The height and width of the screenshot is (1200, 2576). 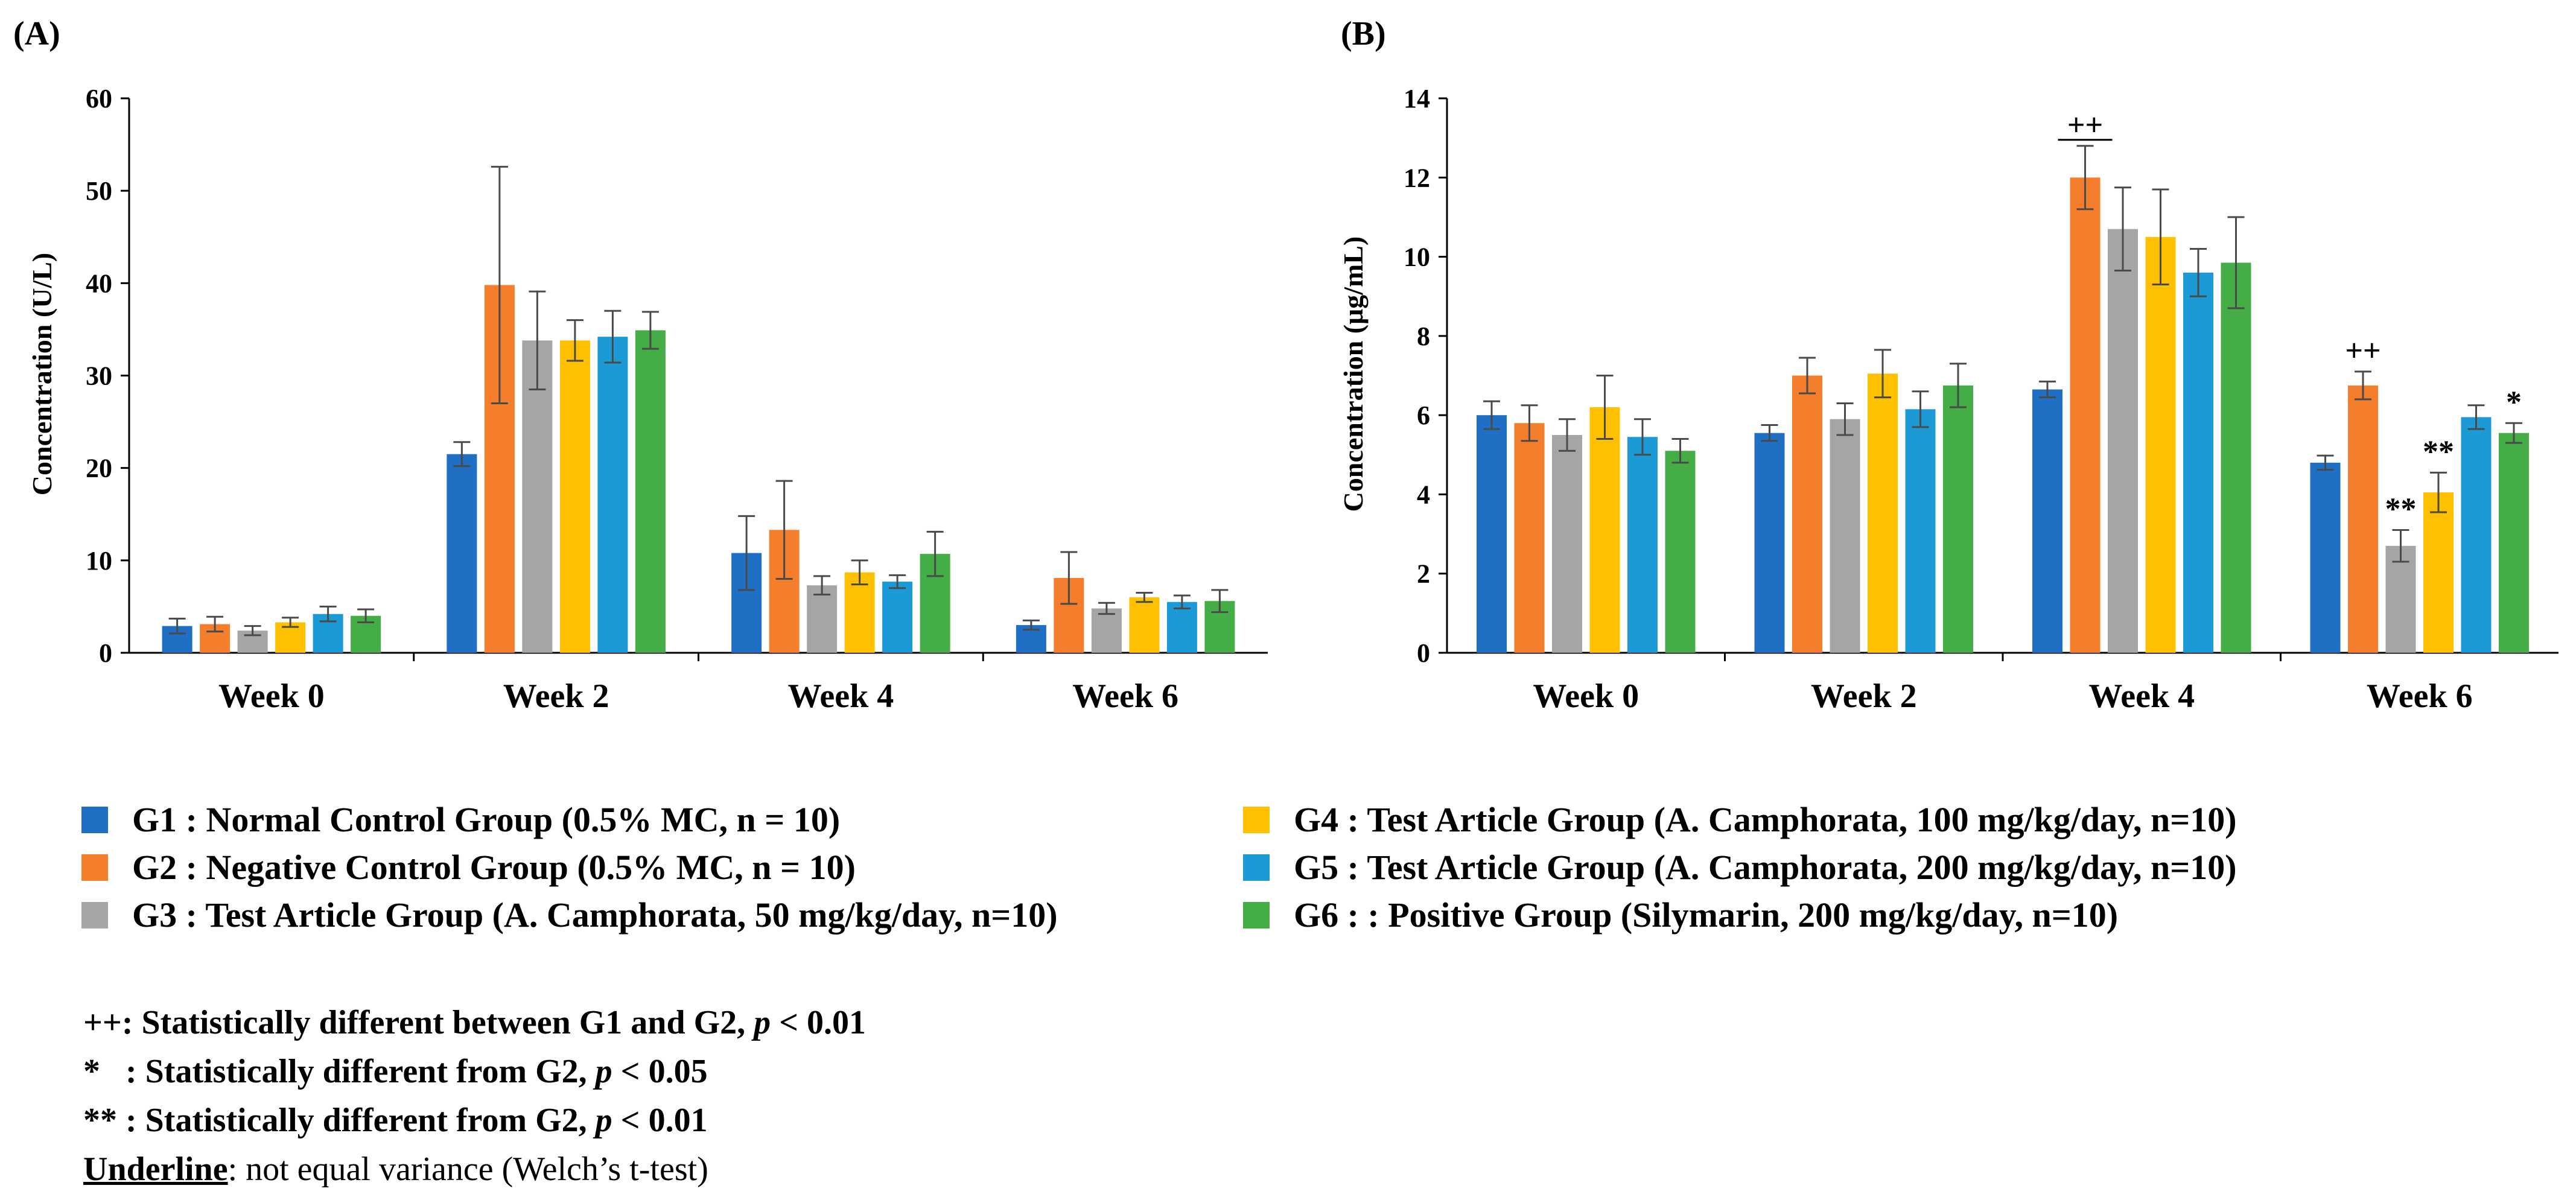 What do you see at coordinates (99, 376) in the screenshot?
I see `y-tick-label: 30` at bounding box center [99, 376].